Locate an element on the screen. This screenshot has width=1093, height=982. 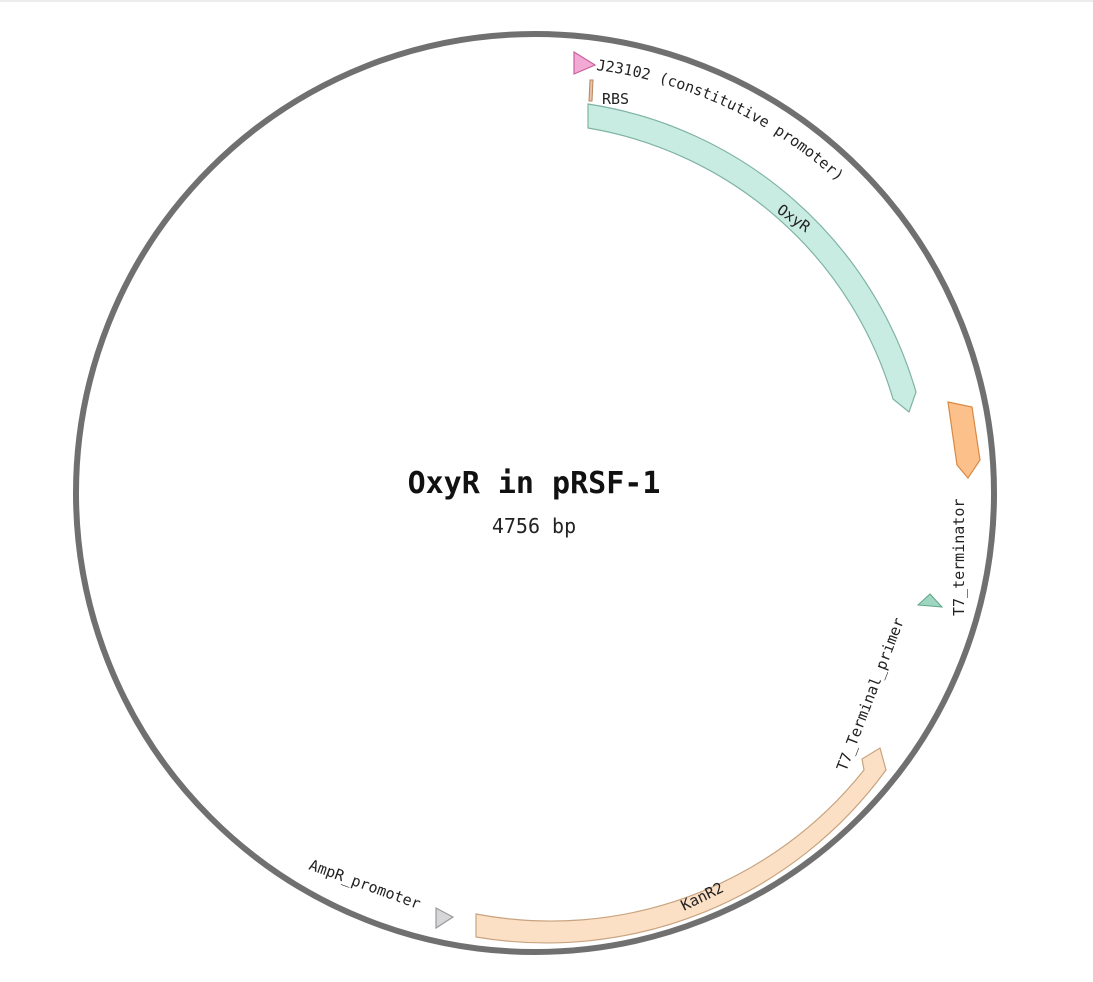
rbs-feature is located at coordinates (591, 90).